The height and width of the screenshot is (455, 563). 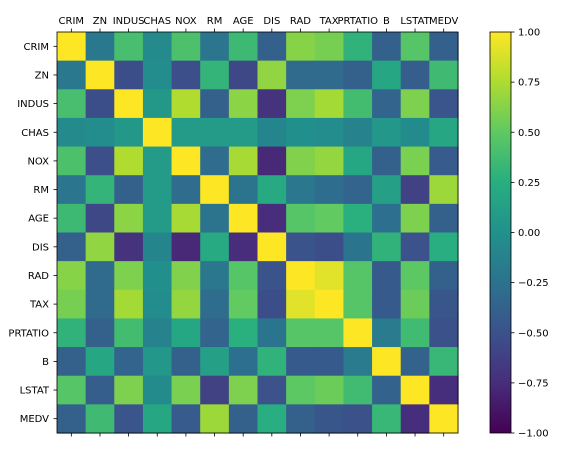 What do you see at coordinates (415, 304) in the screenshot?
I see `heatmap-cell-TAX-LSTAT` at bounding box center [415, 304].